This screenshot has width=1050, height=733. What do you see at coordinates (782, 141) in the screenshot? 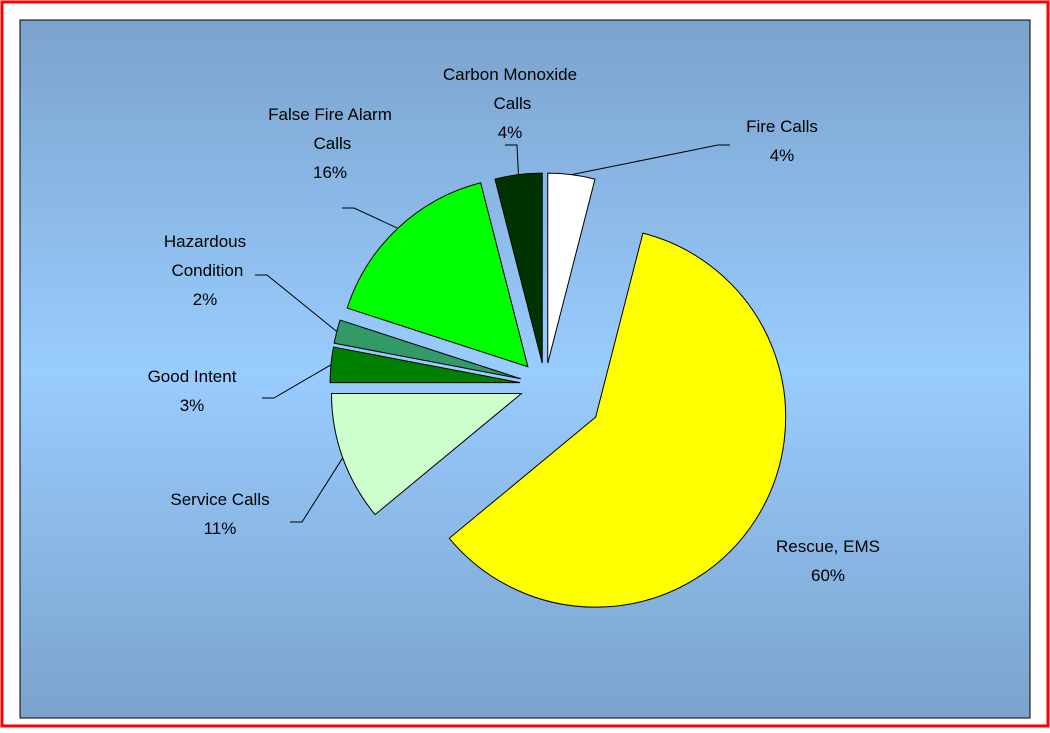
I see `slice-label: Fire Calls 4%` at bounding box center [782, 141].